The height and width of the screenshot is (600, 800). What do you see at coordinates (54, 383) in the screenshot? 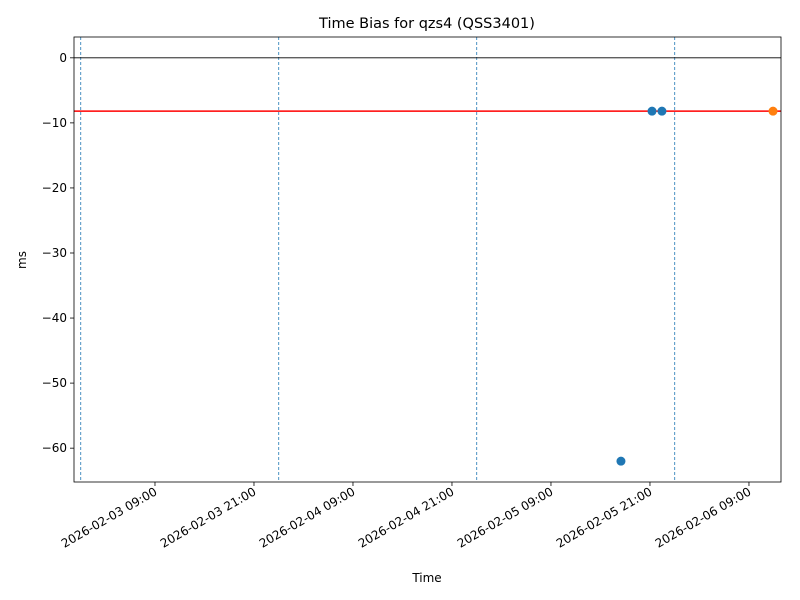
I see `y-tick-label: −50` at bounding box center [54, 383].